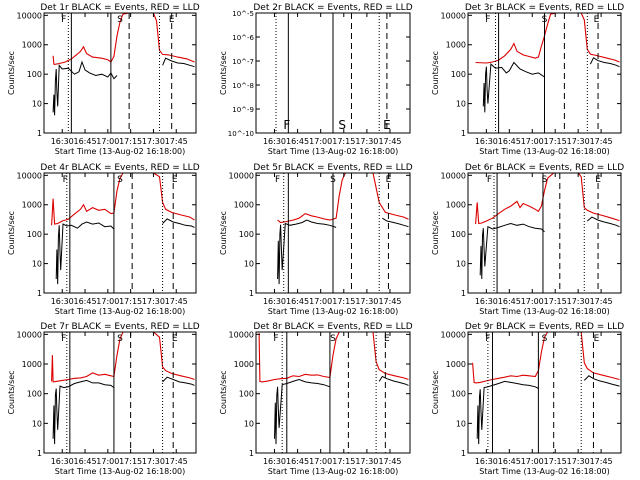  What do you see at coordinates (332, 8) in the screenshot?
I see `panel-title: Det 2r BLACK = Events, RED = LLD` at bounding box center [332, 8].